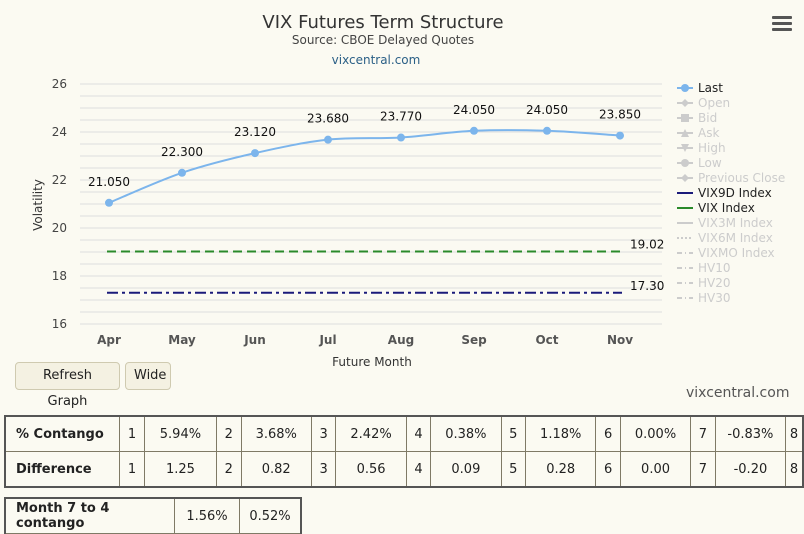 Image resolution: width=804 pixels, height=534 pixels. What do you see at coordinates (710, 88) in the screenshot?
I see `legend-label: Last` at bounding box center [710, 88].